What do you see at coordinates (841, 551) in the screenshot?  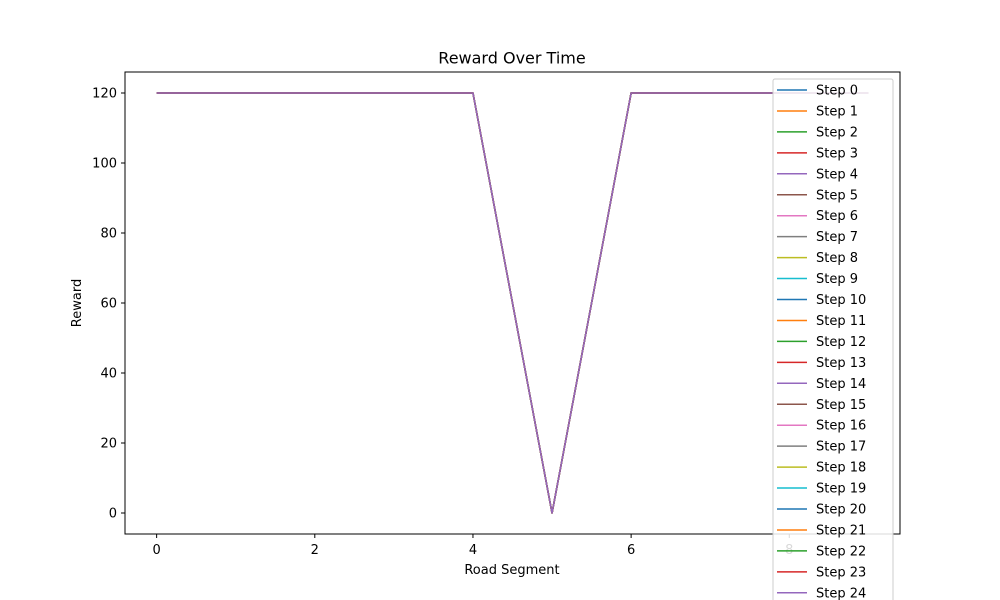 I see `legend-label-step-22: Step 22` at bounding box center [841, 551].